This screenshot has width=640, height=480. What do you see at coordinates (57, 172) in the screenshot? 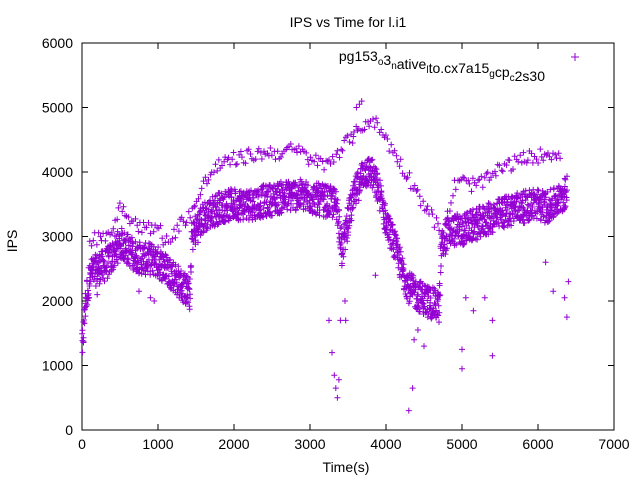
I see `y-tick-label: 4000` at bounding box center [57, 172].